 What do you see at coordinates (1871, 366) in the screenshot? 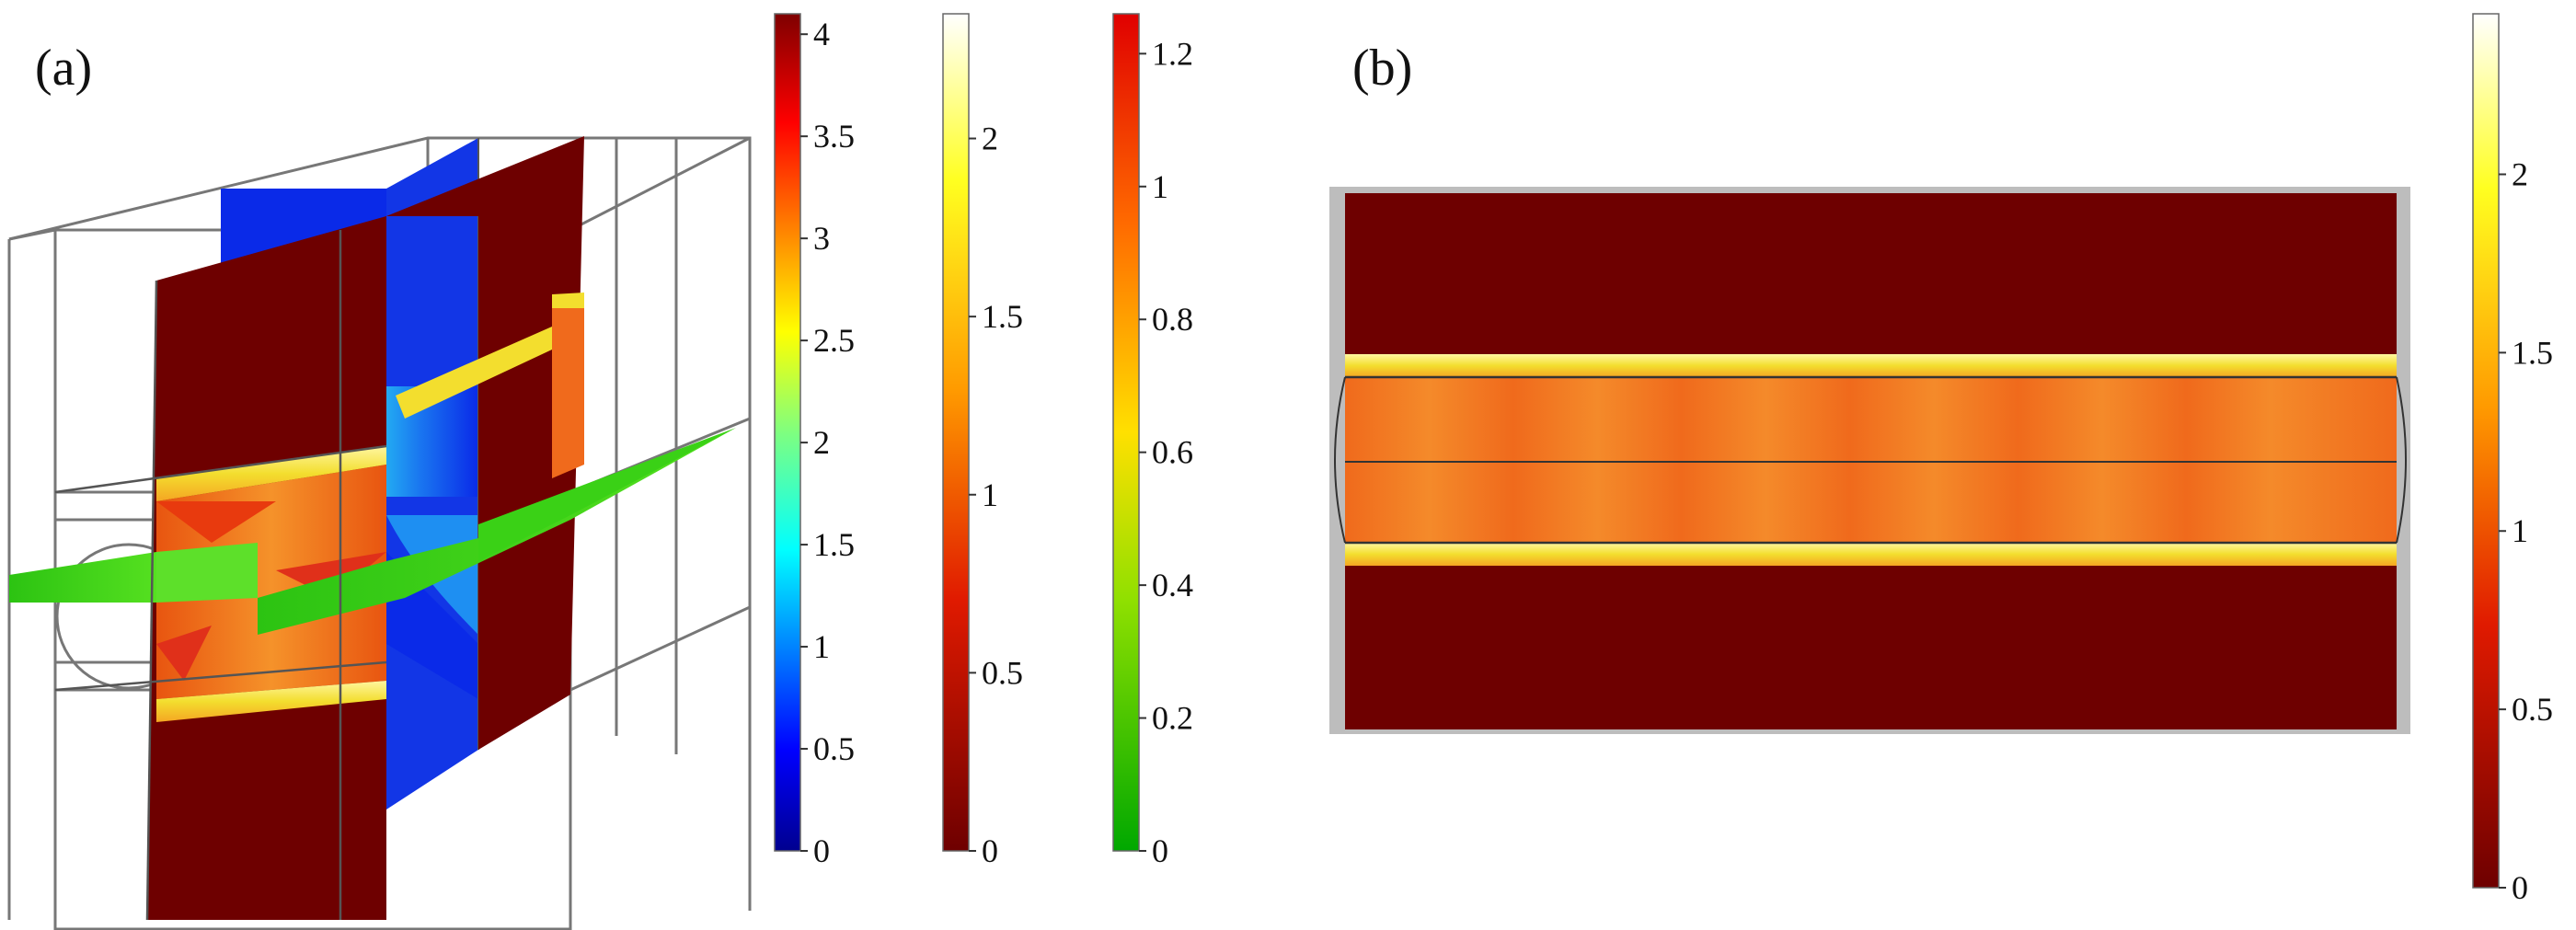
I see `upper-interface-band` at bounding box center [1871, 366].